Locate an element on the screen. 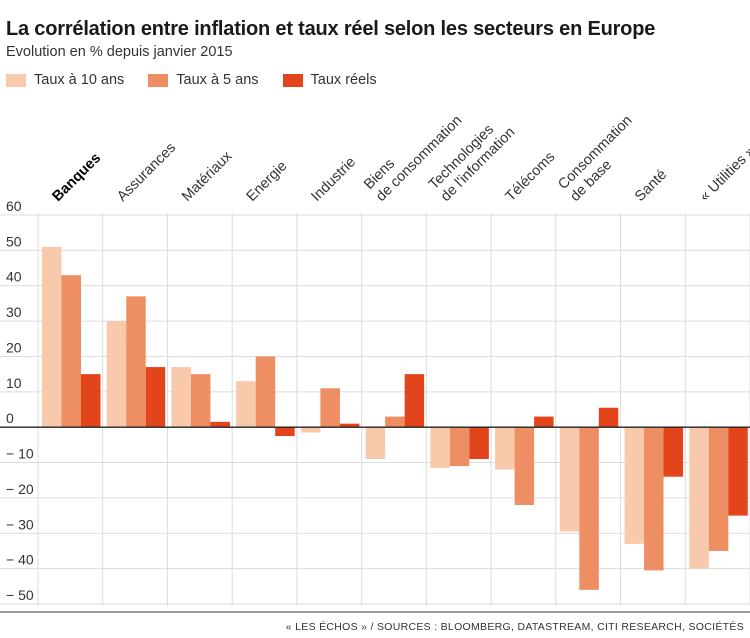 The image size is (750, 638). legend-item-taux-10-ans: Taux à 10 ans is located at coordinates (65, 80).